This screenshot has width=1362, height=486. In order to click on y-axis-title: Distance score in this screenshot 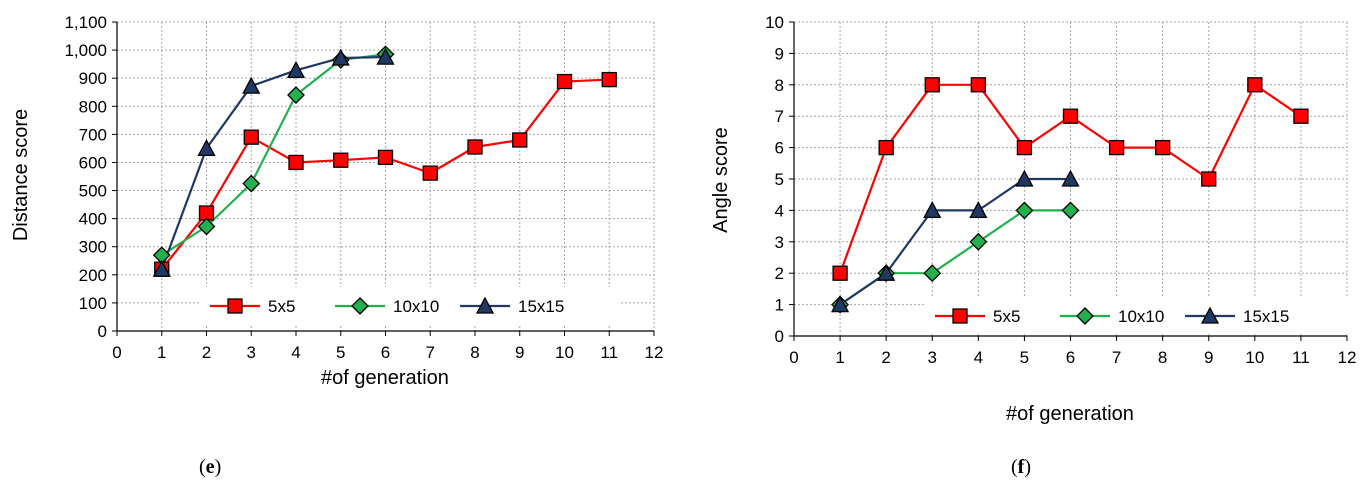, I will do `click(21, 175)`.